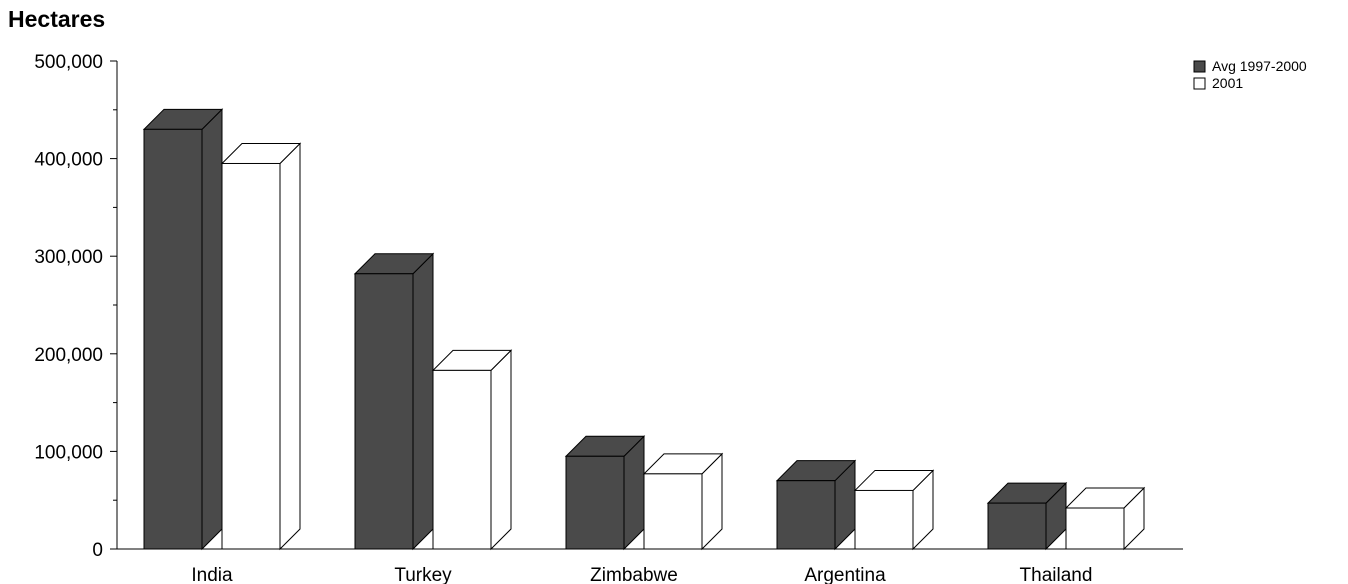 Image resolution: width=1348 pixels, height=584 pixels. What do you see at coordinates (1199, 66) in the screenshot?
I see `legend-swatch-avg` at bounding box center [1199, 66].